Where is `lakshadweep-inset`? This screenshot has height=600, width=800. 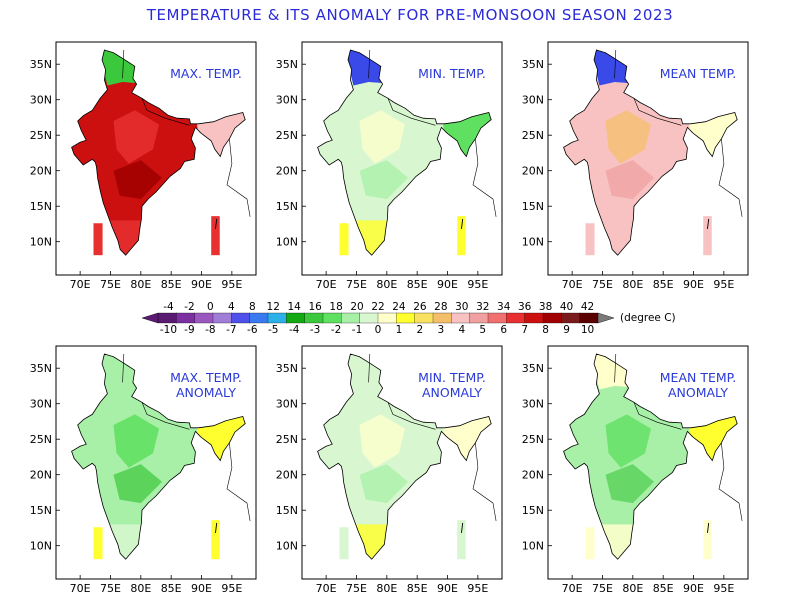 lakshadweep-inset is located at coordinates (98, 543).